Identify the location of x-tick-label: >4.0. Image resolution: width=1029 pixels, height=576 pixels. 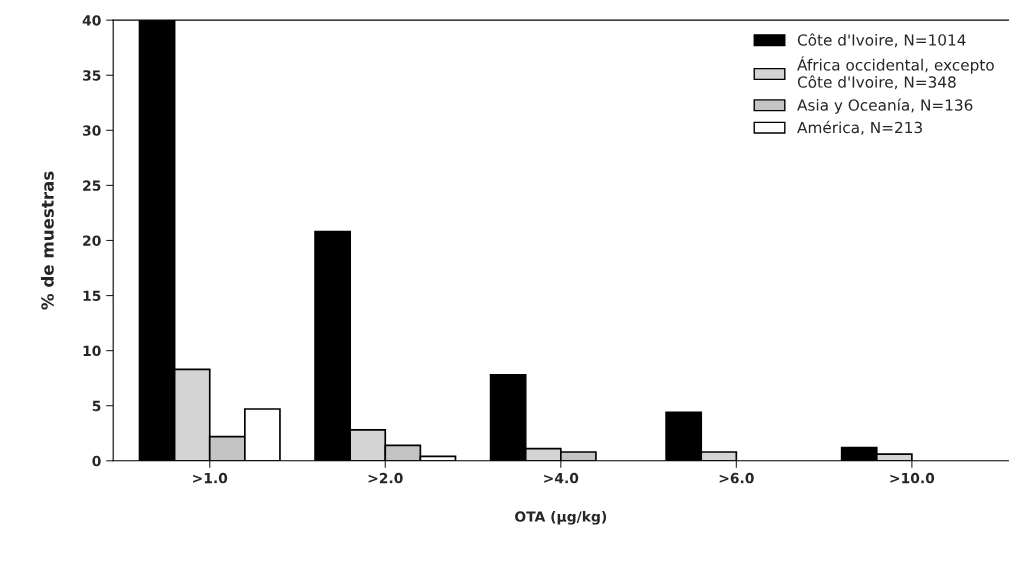
(561, 478).